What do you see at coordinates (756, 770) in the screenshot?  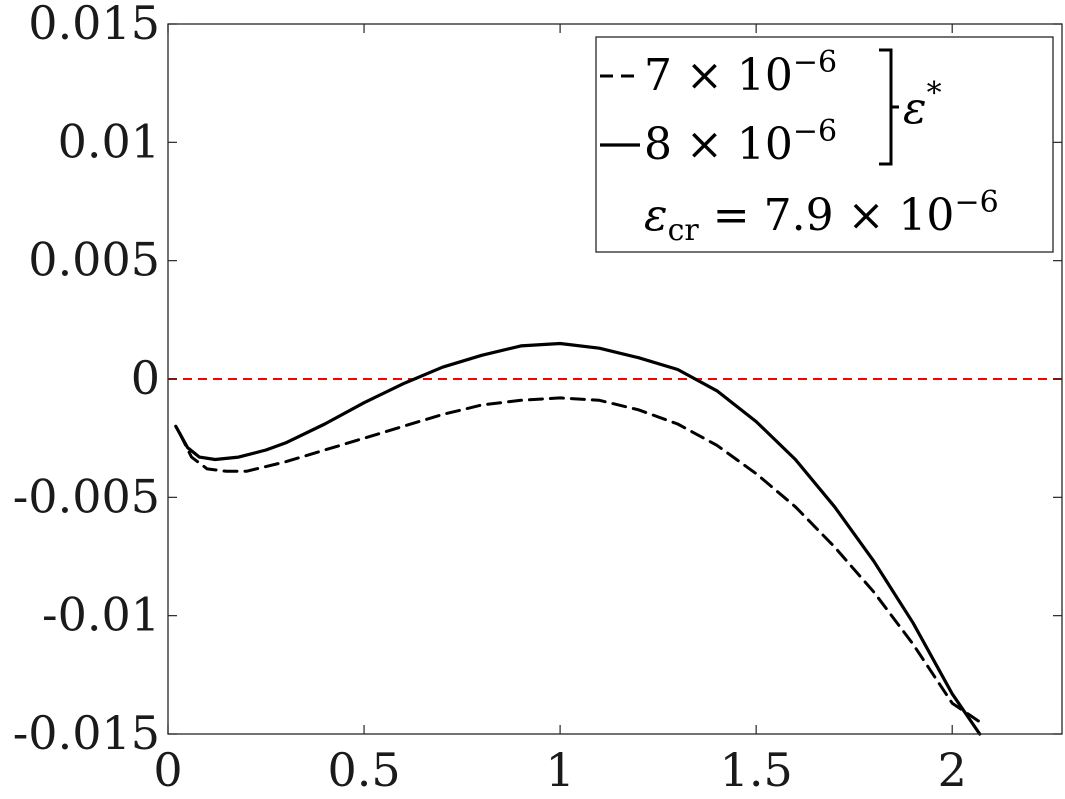 I see `x-tick-label: 1.5` at bounding box center [756, 770].